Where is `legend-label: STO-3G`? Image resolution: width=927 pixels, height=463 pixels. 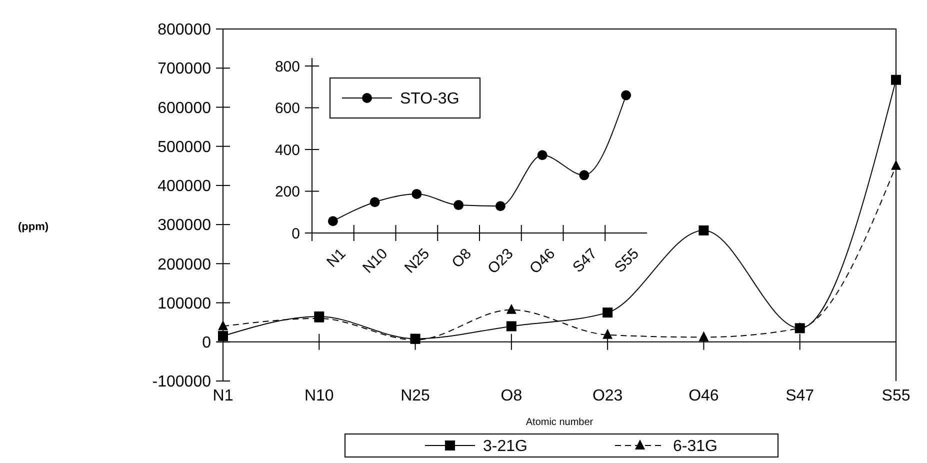 legend-label: STO-3G is located at coordinates (430, 99).